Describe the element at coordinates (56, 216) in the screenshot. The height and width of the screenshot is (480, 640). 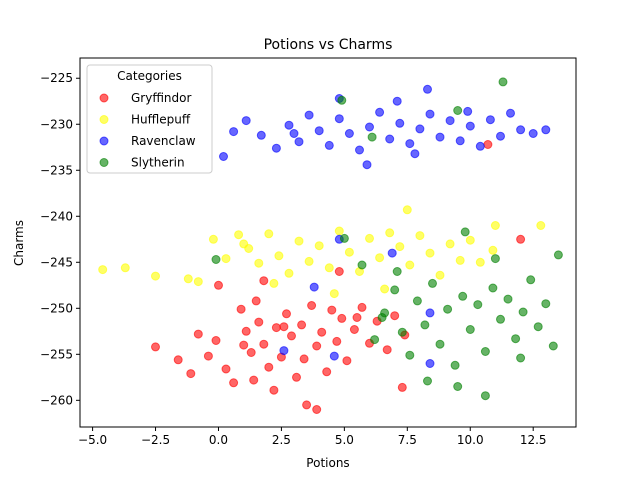
I see `y-tick-label: −240` at that location.